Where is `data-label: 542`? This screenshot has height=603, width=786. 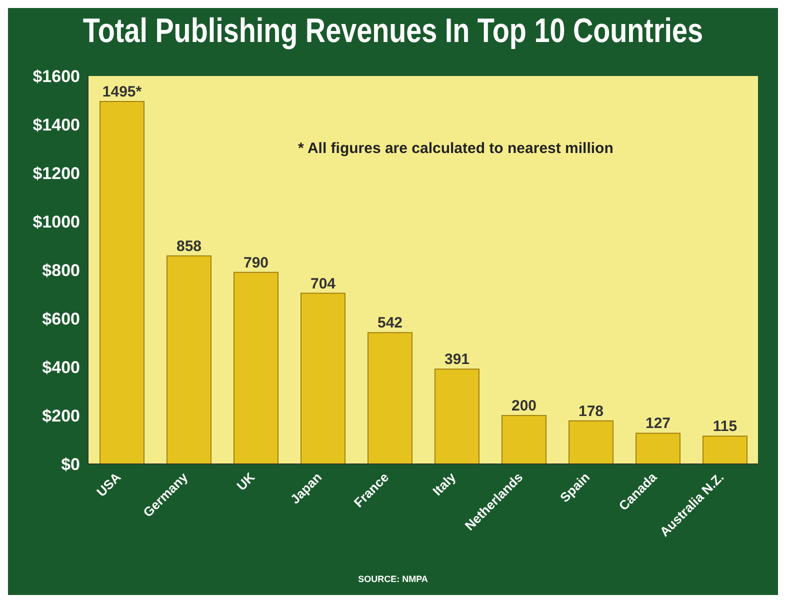 data-label: 542 is located at coordinates (390, 323).